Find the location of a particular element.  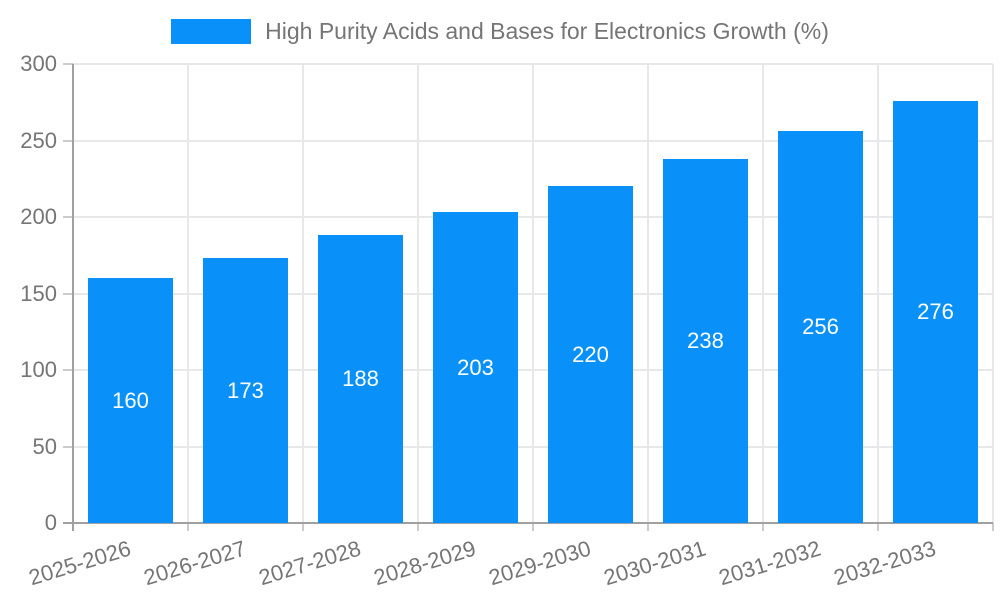

y-axis-tick-label: 200 is located at coordinates (38, 216).